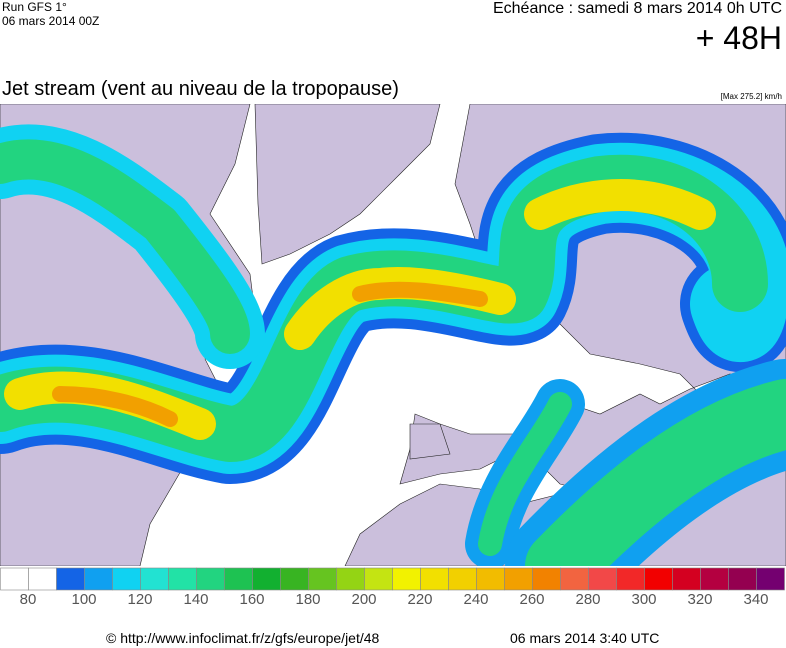 The image size is (786, 648). I want to click on legend-tick-label: 200, so click(363, 598).